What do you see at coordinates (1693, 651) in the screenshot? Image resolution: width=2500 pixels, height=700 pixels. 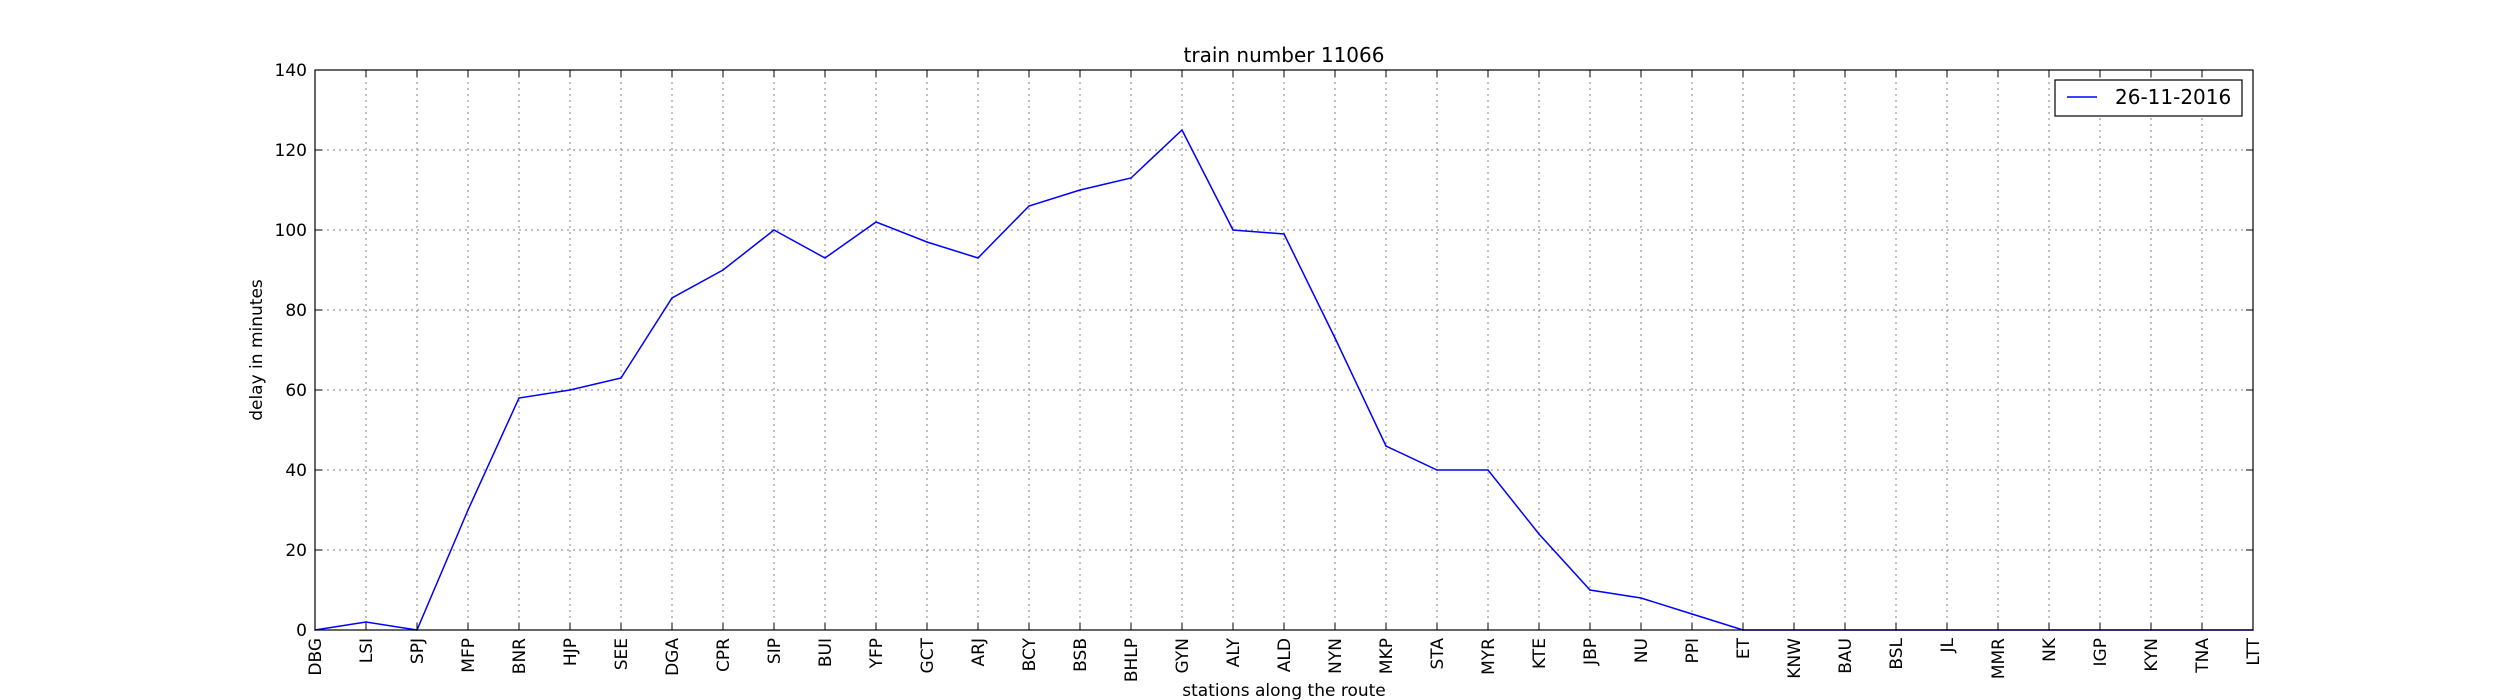 I see `x-tick-label: PPI` at bounding box center [1693, 651].